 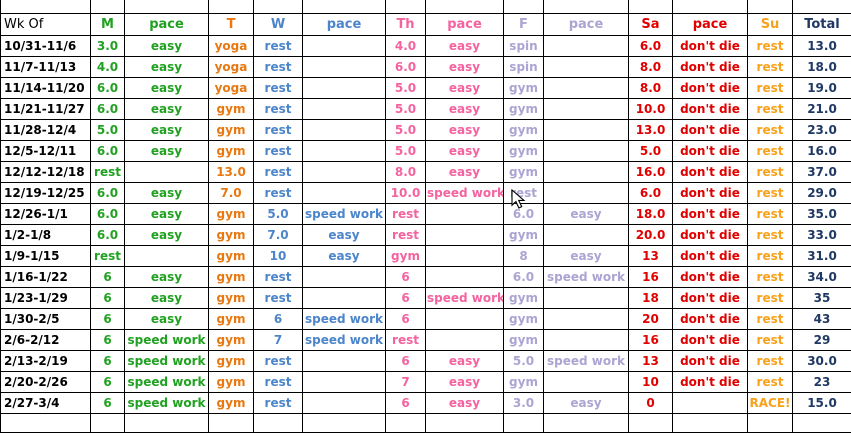 I want to click on cell: 1/30-2/5, so click(x=45, y=319).